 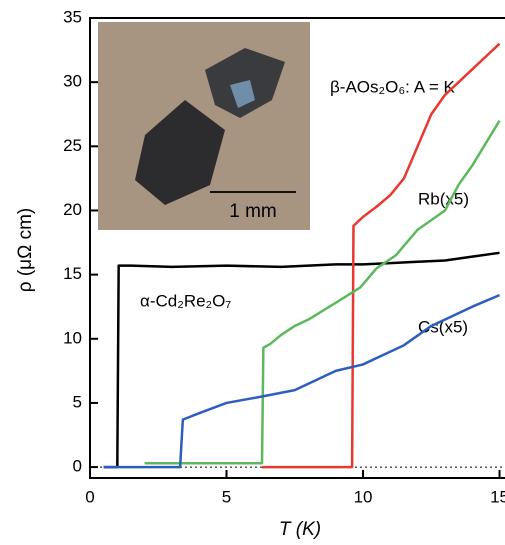 What do you see at coordinates (72, 145) in the screenshot?
I see `y-tick-label: 25` at bounding box center [72, 145].